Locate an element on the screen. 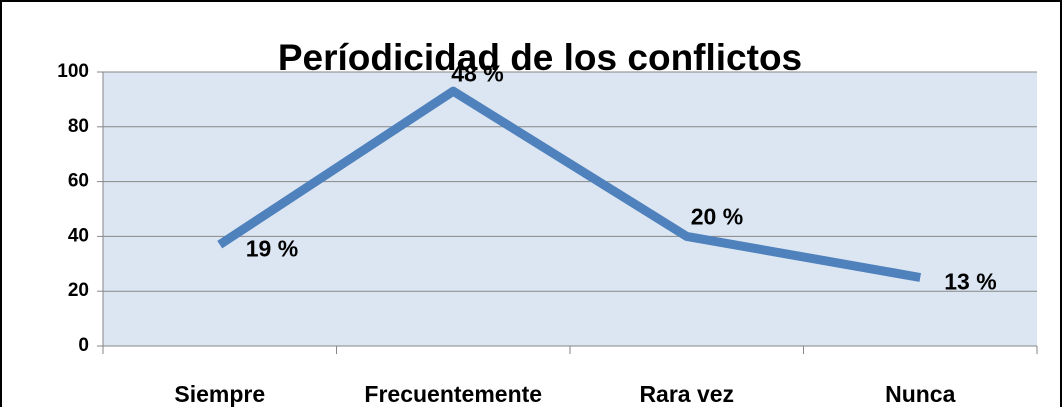 This screenshot has width=1062, height=407. chart-title: Períodicidad de los conflictos is located at coordinates (540, 57).